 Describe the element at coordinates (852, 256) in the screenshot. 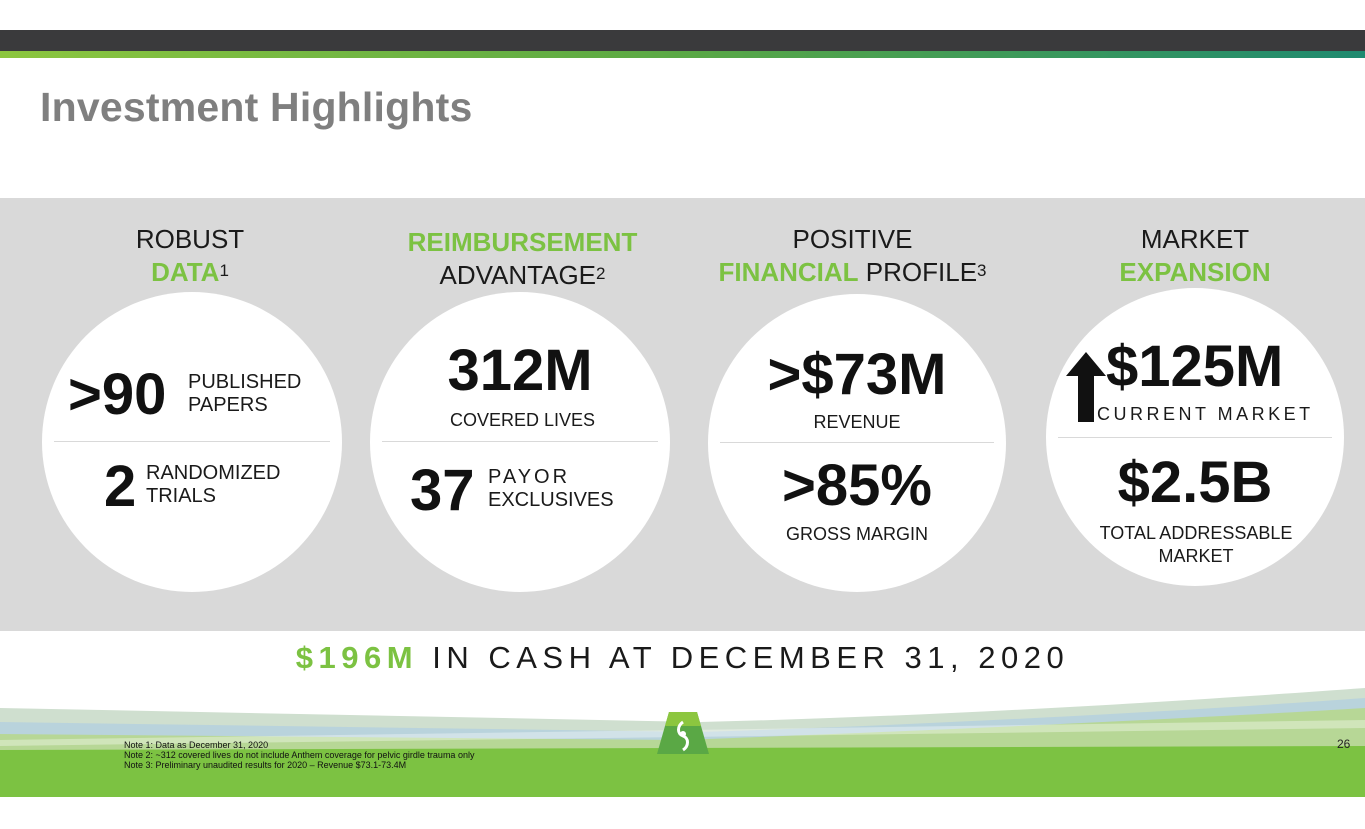

I see `financial-profile-heading: POSITIVE FINANCIAL PROFILE3` at that location.